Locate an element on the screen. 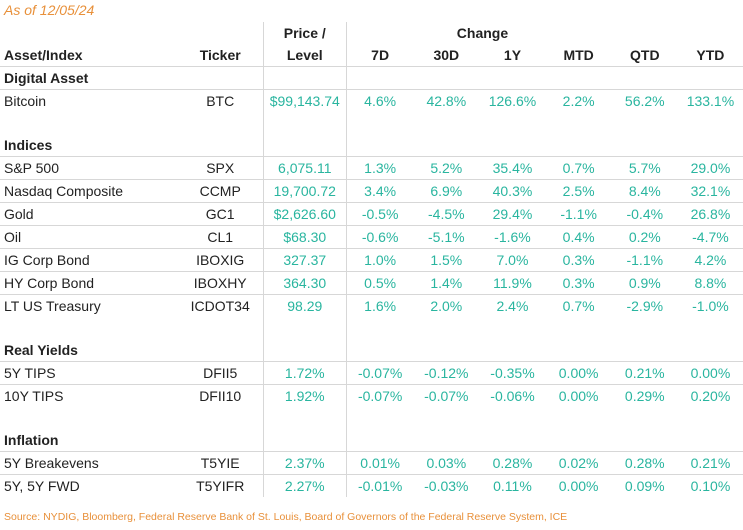 This screenshot has height=530, width=743. price-header-line2: Level is located at coordinates (305, 55).